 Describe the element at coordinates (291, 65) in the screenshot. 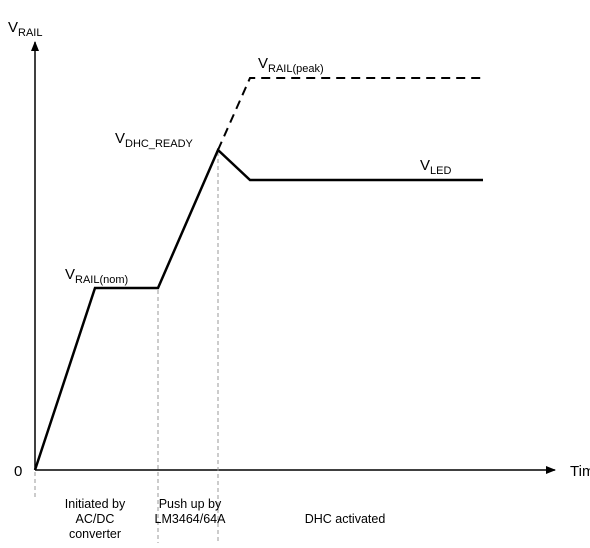

I see `level-label: VRAIL(peak)` at that location.